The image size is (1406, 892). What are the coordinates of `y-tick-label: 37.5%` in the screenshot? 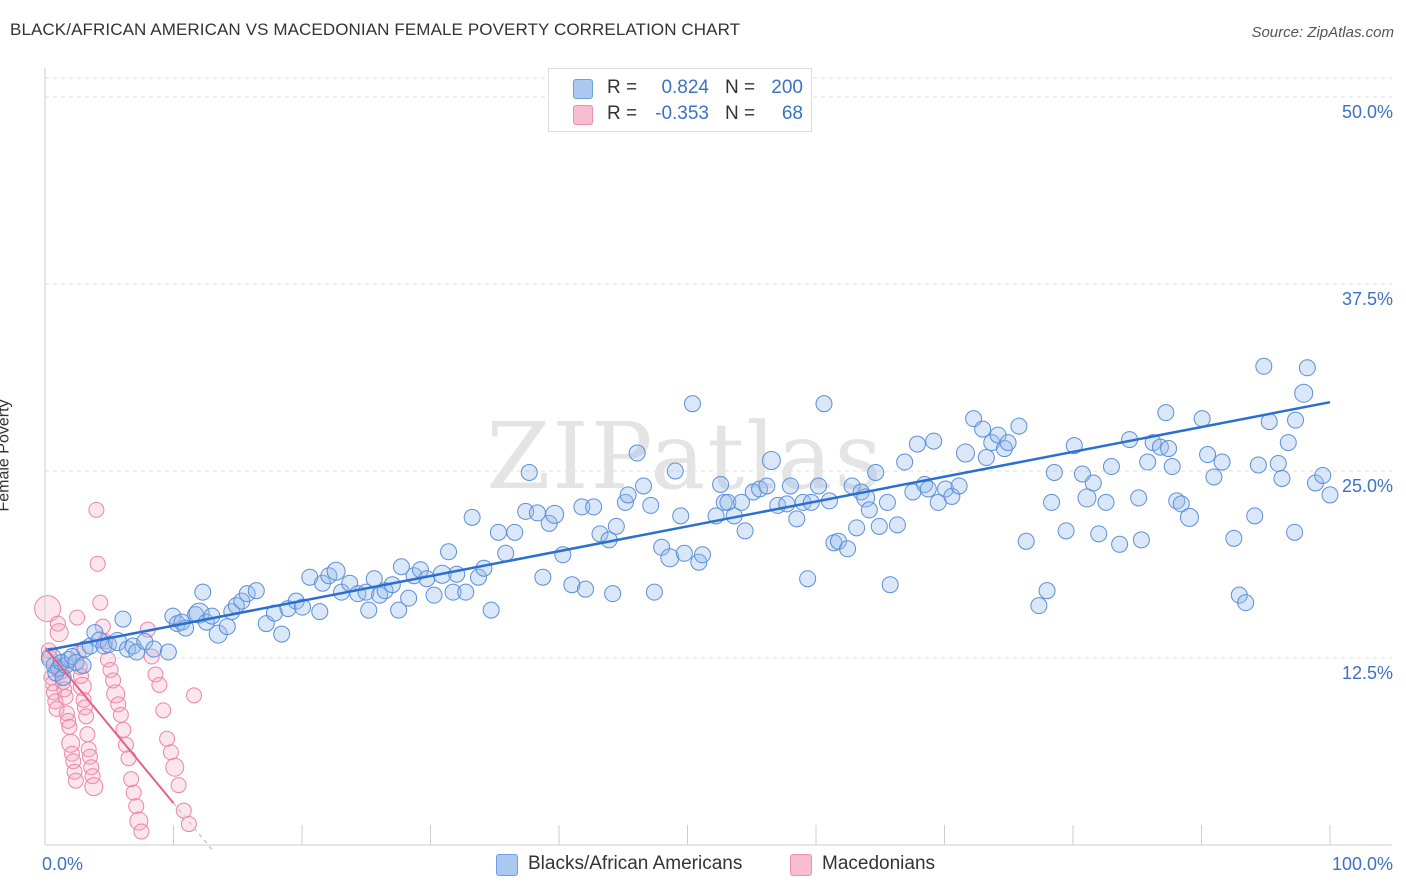 It's located at (1367, 299).